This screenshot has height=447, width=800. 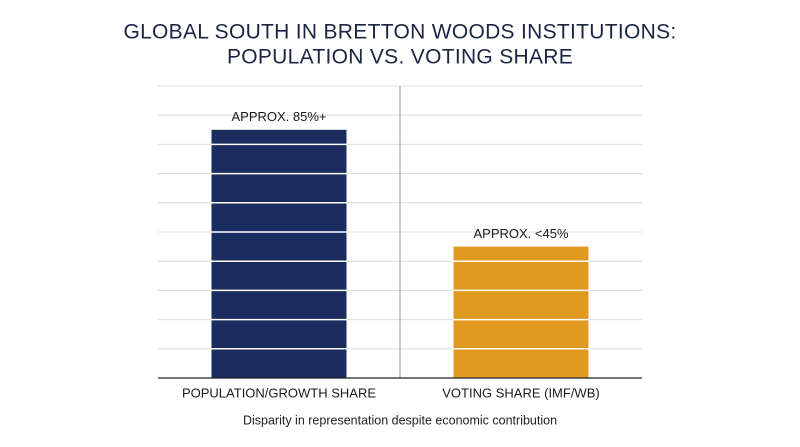 What do you see at coordinates (520, 392) in the screenshot?
I see `x-tick-label: VOTING SHARE (IMF/WB)` at bounding box center [520, 392].